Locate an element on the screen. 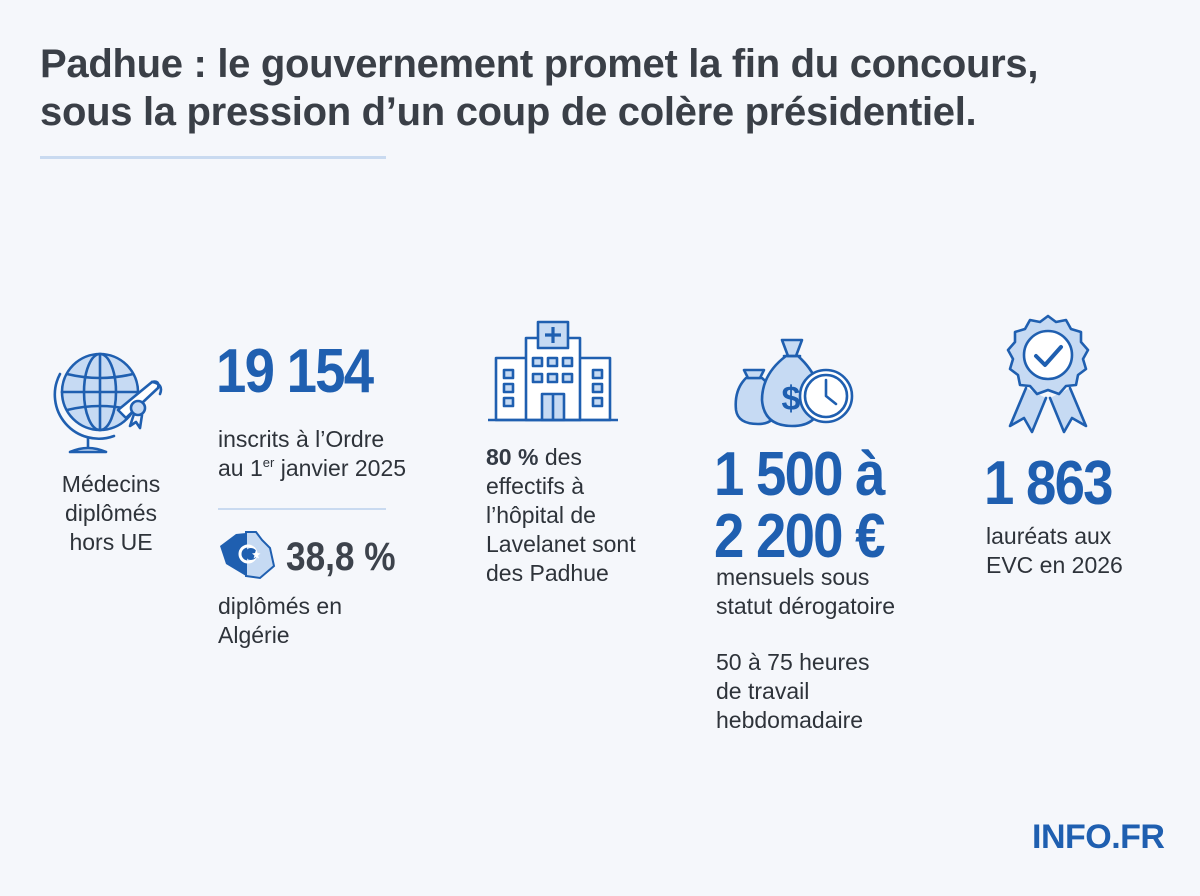 Image resolution: width=1200 pixels, height=896 pixels. money-bags-clock-icon: $ is located at coordinates (794, 383).